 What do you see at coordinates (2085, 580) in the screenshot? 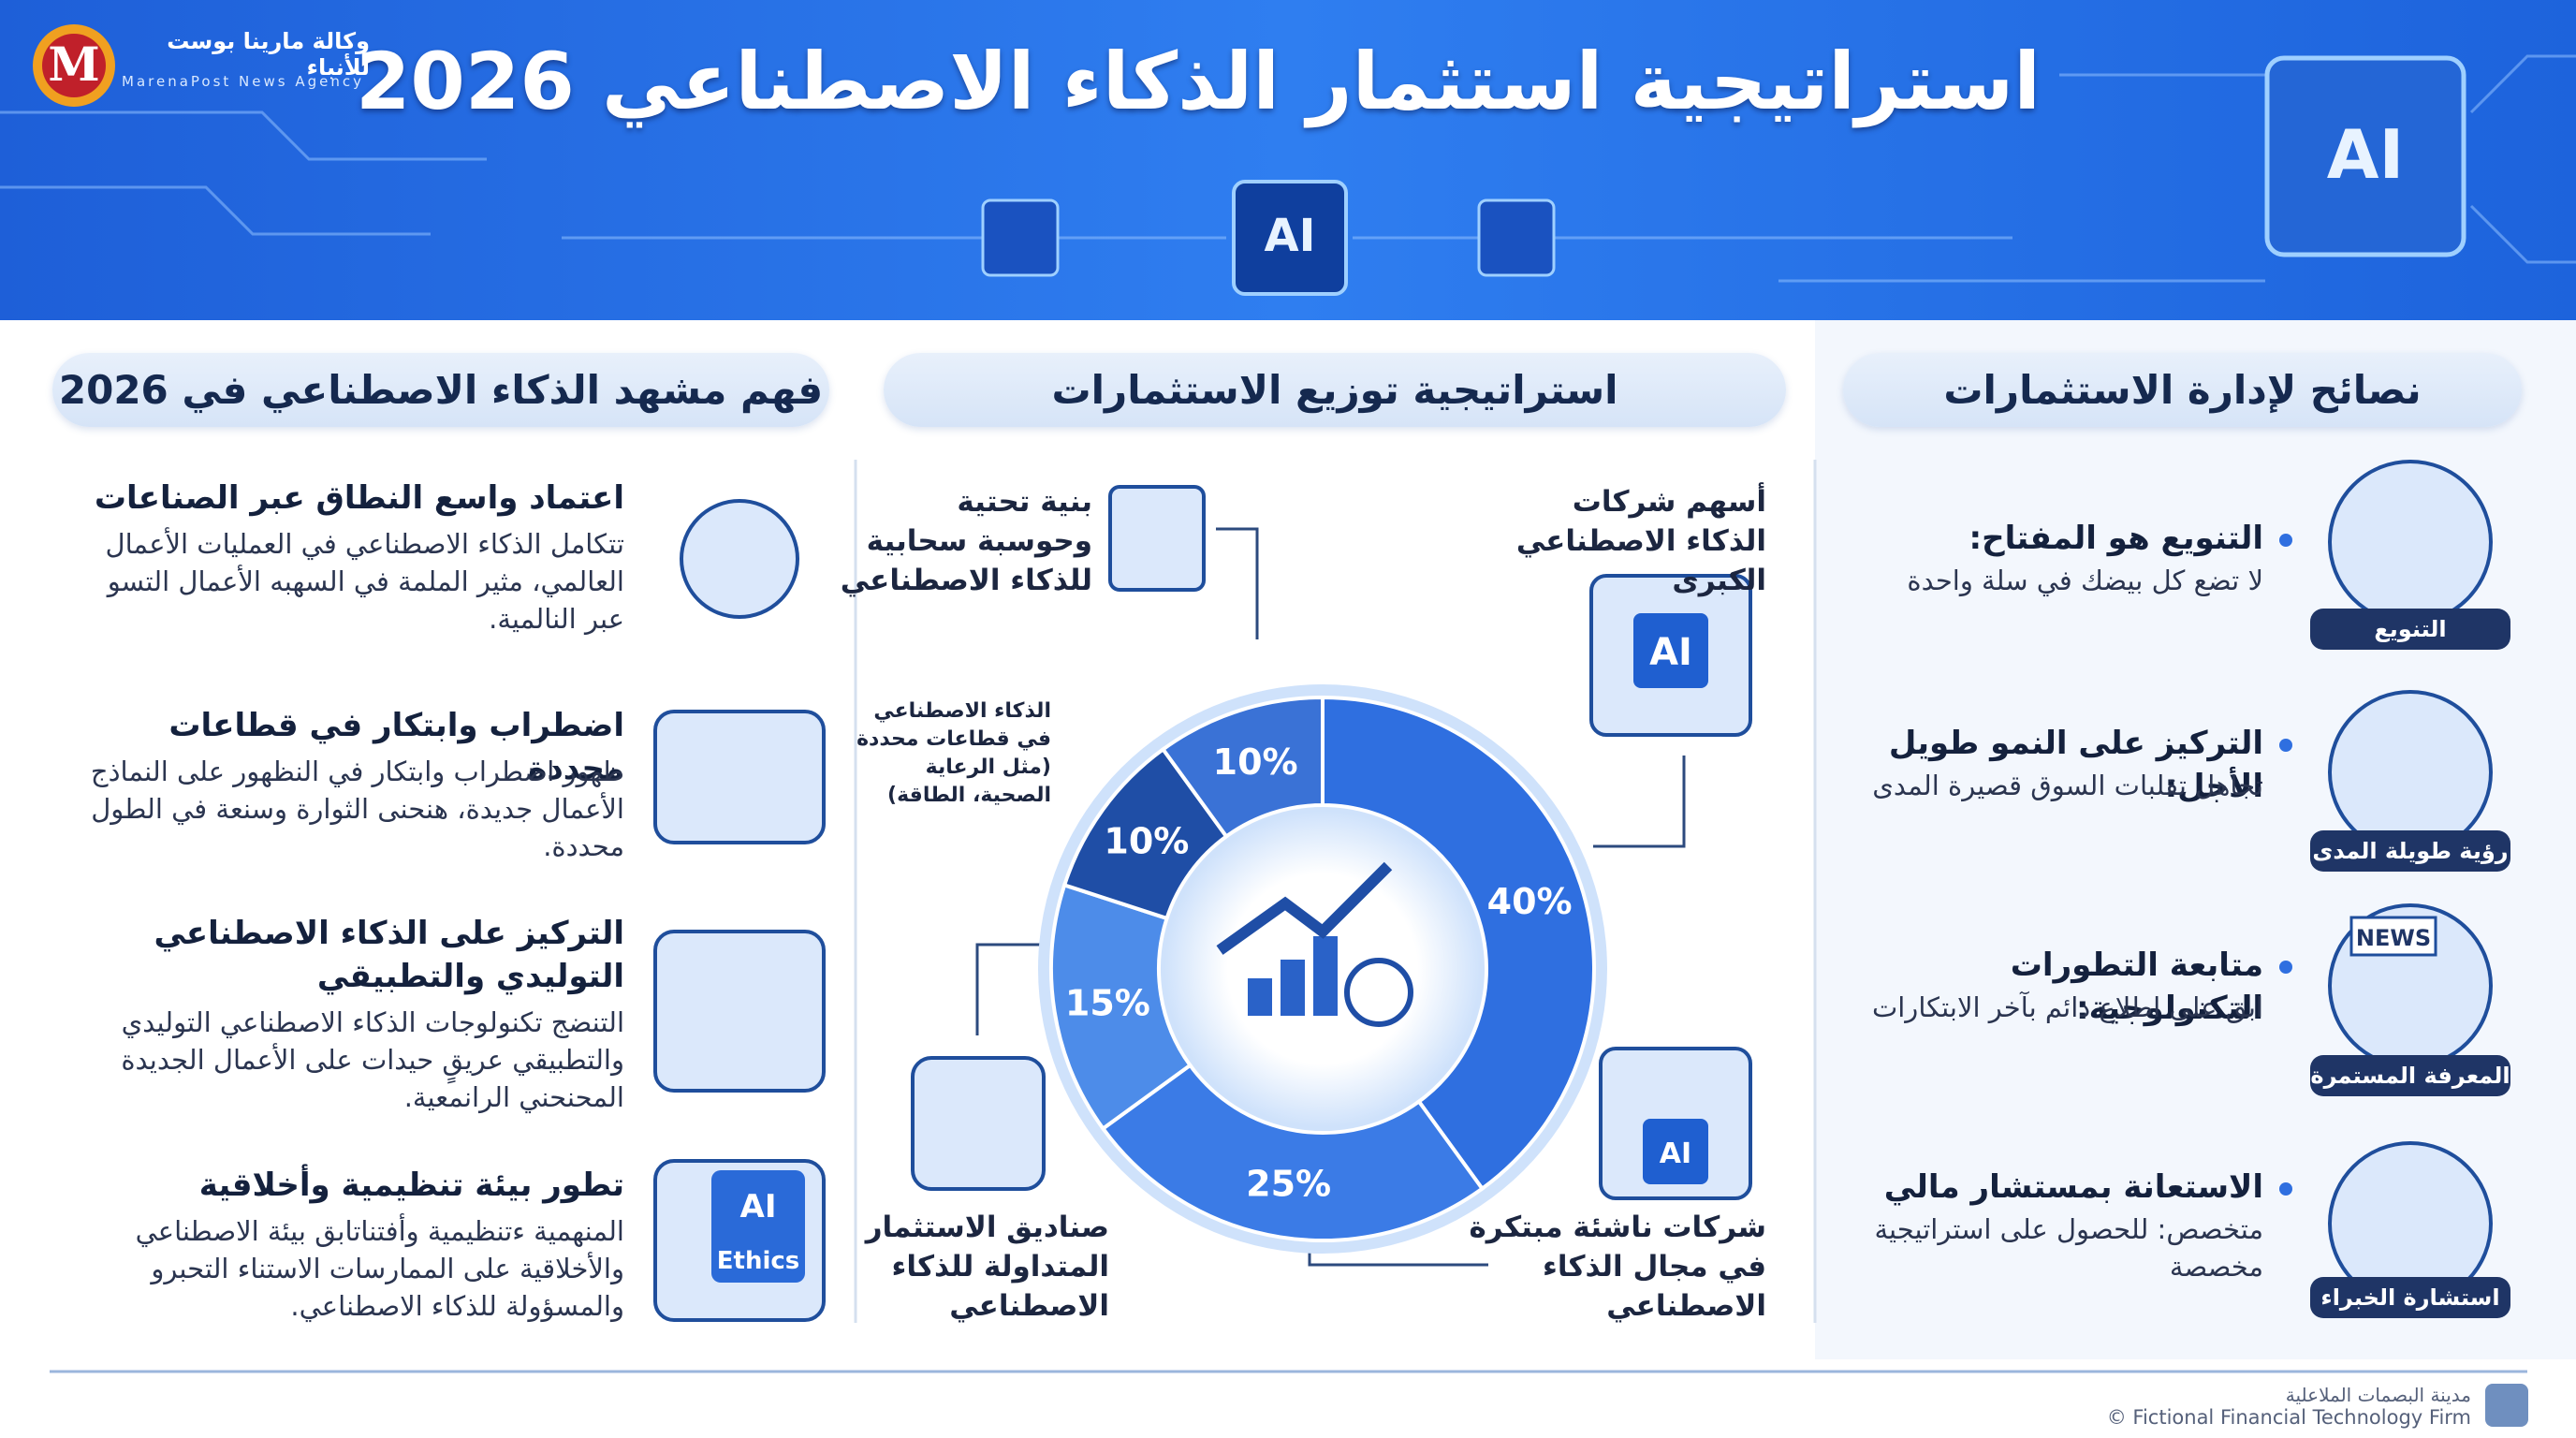
I see `tip-text: لا تضع كل بيضك في سلة واحدة` at bounding box center [2085, 580].